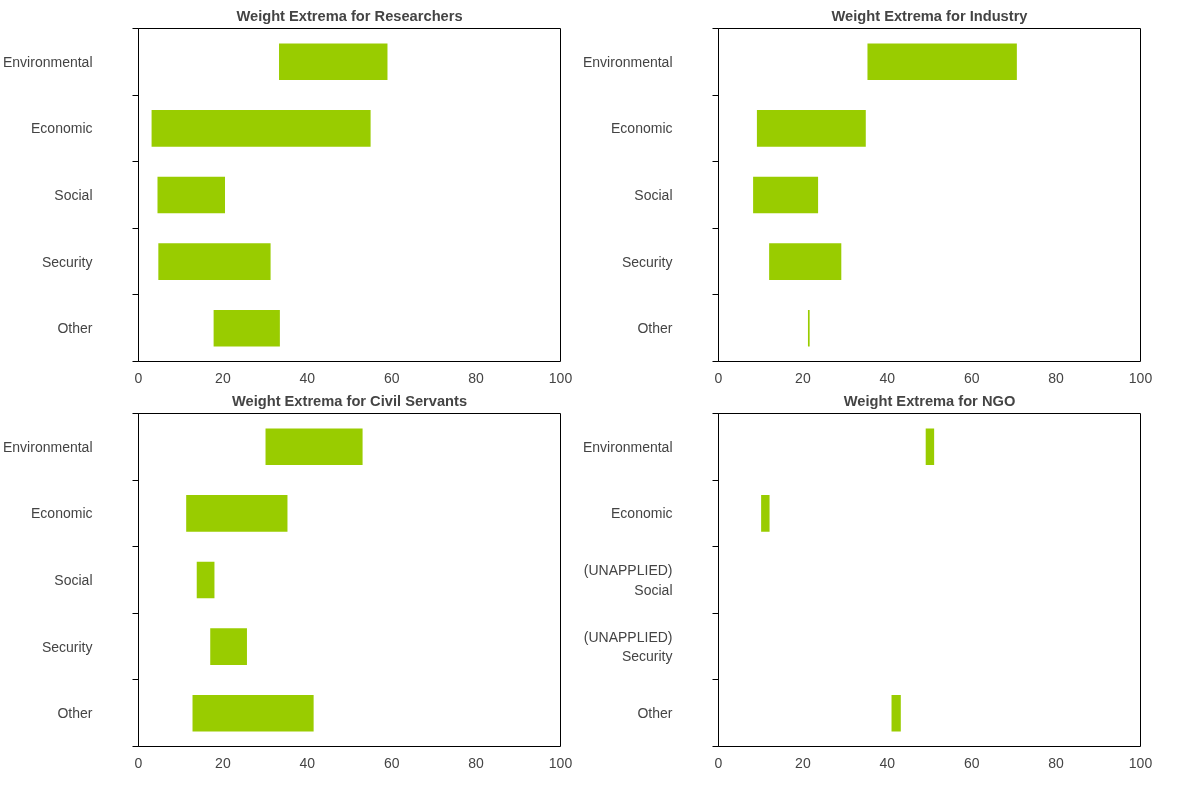 The height and width of the screenshot is (807, 1193). What do you see at coordinates (929, 400) in the screenshot?
I see `chart-title: Weight Extrema for NGO` at bounding box center [929, 400].